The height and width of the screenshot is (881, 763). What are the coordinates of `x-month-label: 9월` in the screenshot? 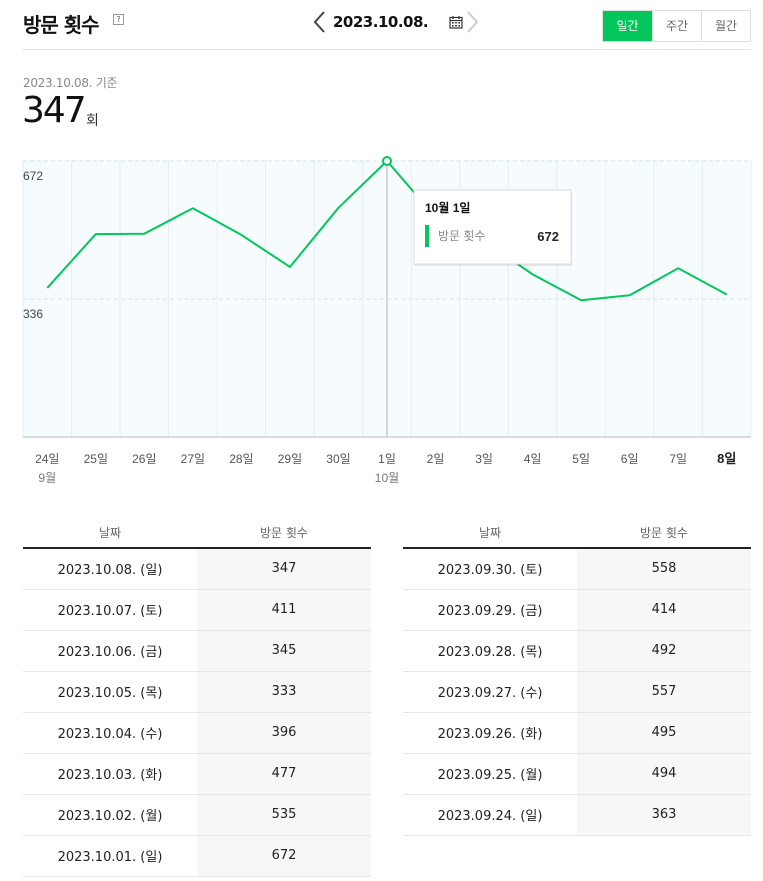 It's located at (47, 478).